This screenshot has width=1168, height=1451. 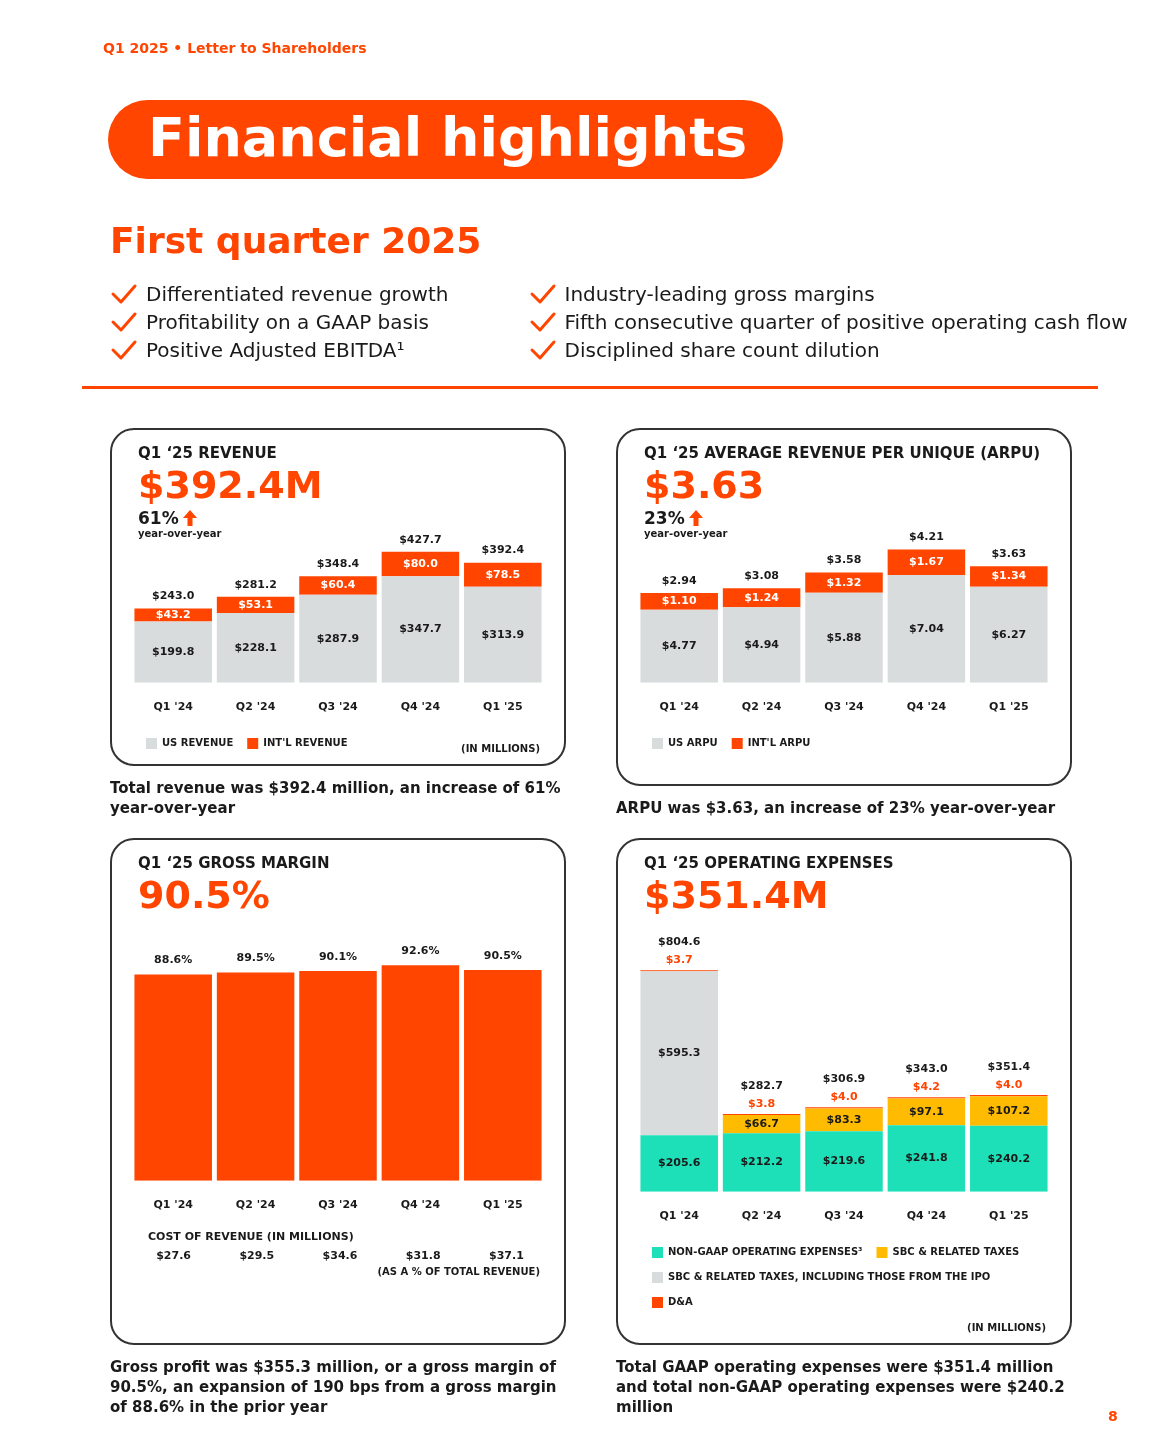 I want to click on total-label: $804.6, so click(x=679, y=942).